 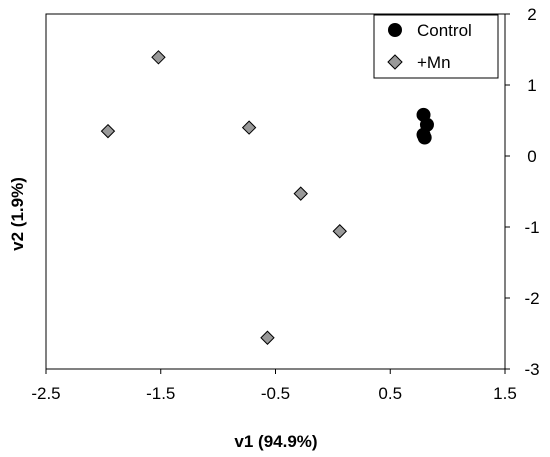 What do you see at coordinates (160, 393) in the screenshot?
I see `x-tick-label: -1.5` at bounding box center [160, 393].